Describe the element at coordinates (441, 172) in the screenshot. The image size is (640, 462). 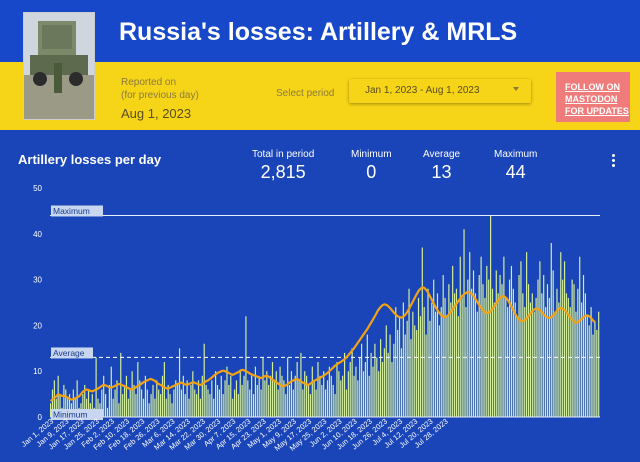
I see `stat-avg-value: 13` at that location.